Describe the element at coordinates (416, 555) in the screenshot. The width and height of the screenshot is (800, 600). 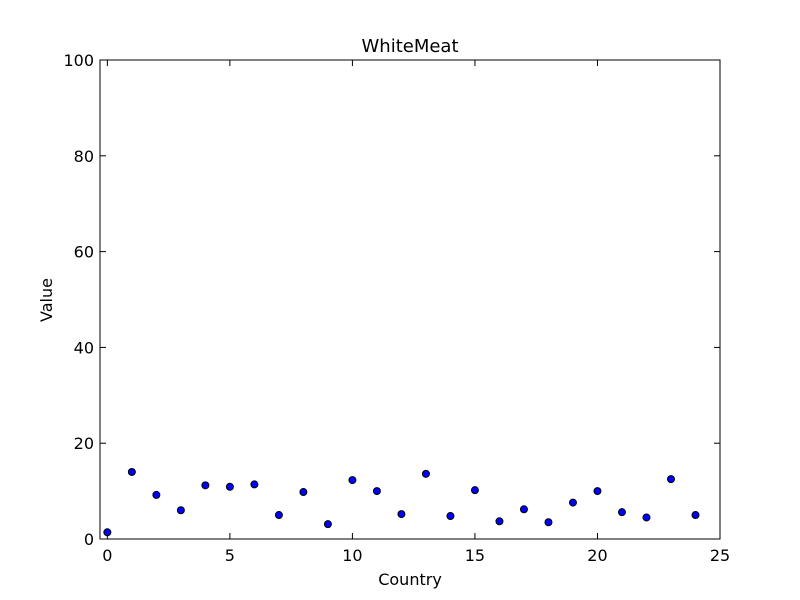
I see `x-tick-labels: 0 5 10 15 20 25` at that location.